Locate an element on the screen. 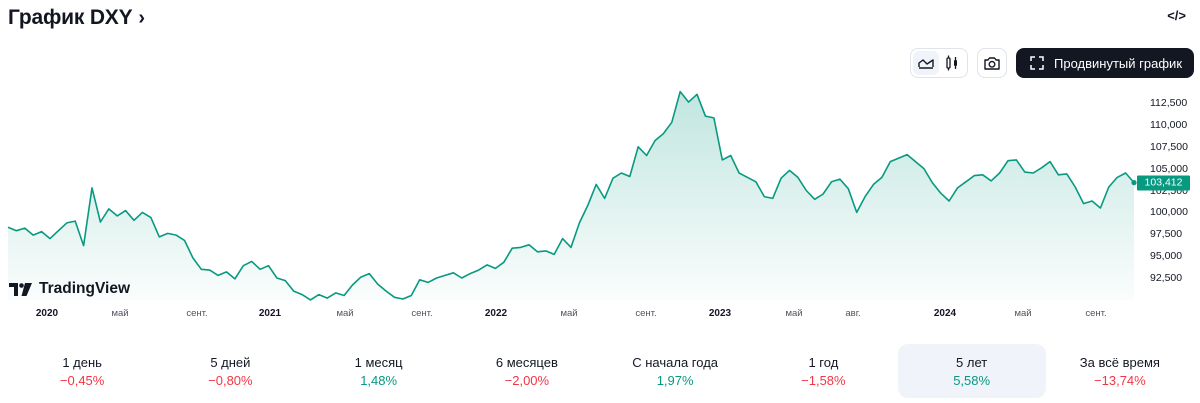 The width and height of the screenshot is (1200, 403). last-price-badge: 103,412 is located at coordinates (1163, 183).